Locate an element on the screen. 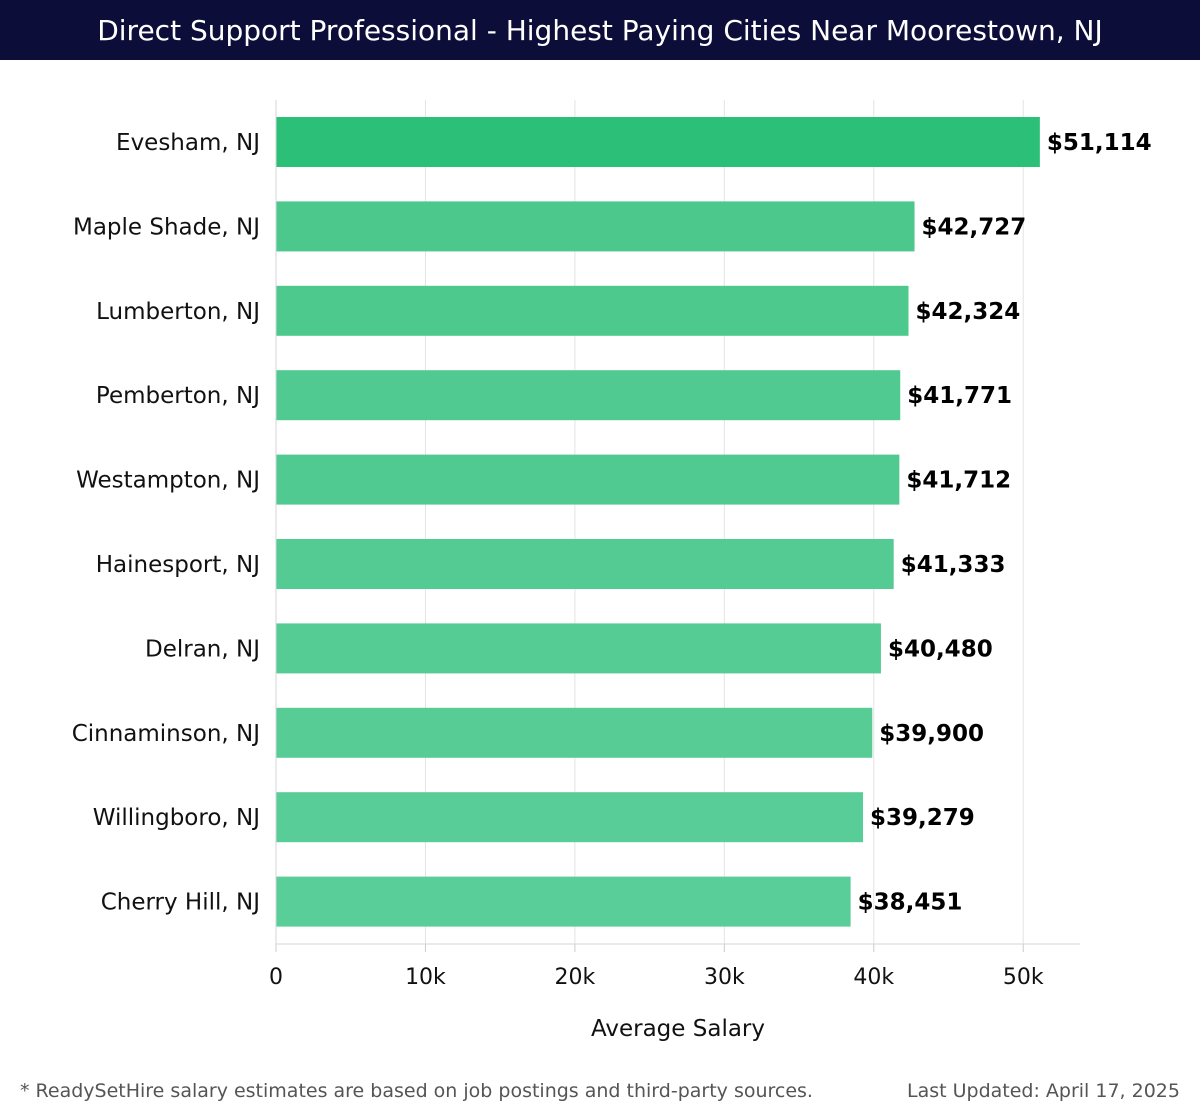 This screenshot has width=1200, height=1120. value-label: $38,451 is located at coordinates (910, 903).